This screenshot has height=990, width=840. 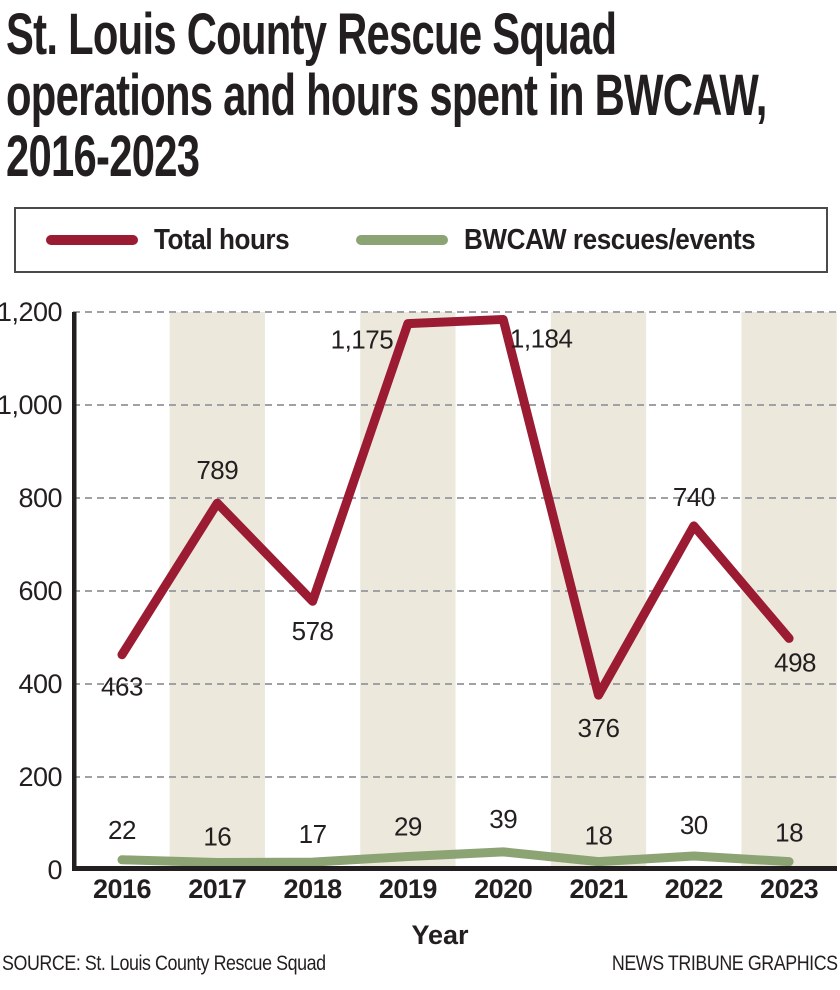 I want to click on y-tick-label: 800, so click(x=40, y=498).